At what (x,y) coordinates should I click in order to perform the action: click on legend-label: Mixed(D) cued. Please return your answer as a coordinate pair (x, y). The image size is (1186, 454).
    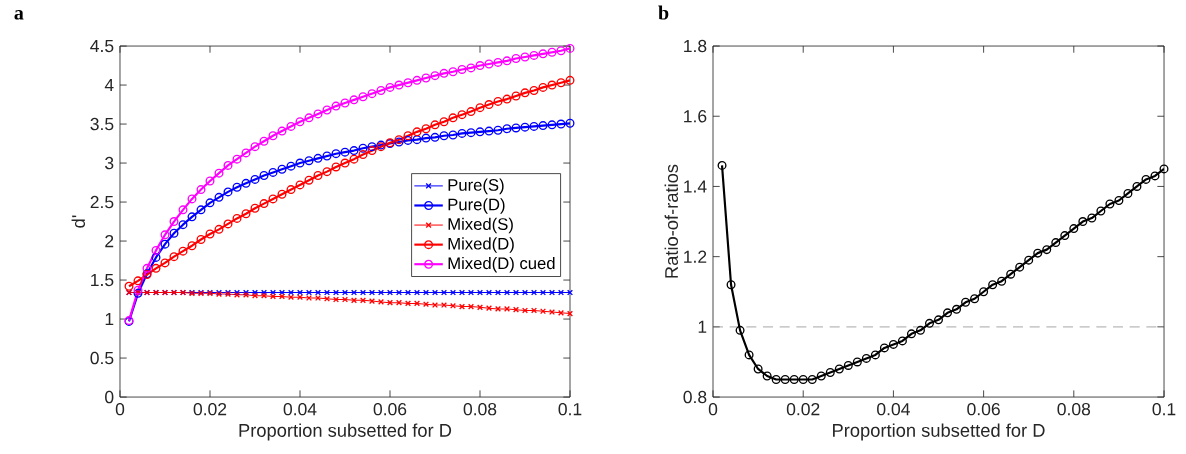
    Looking at the image, I should click on (501, 264).